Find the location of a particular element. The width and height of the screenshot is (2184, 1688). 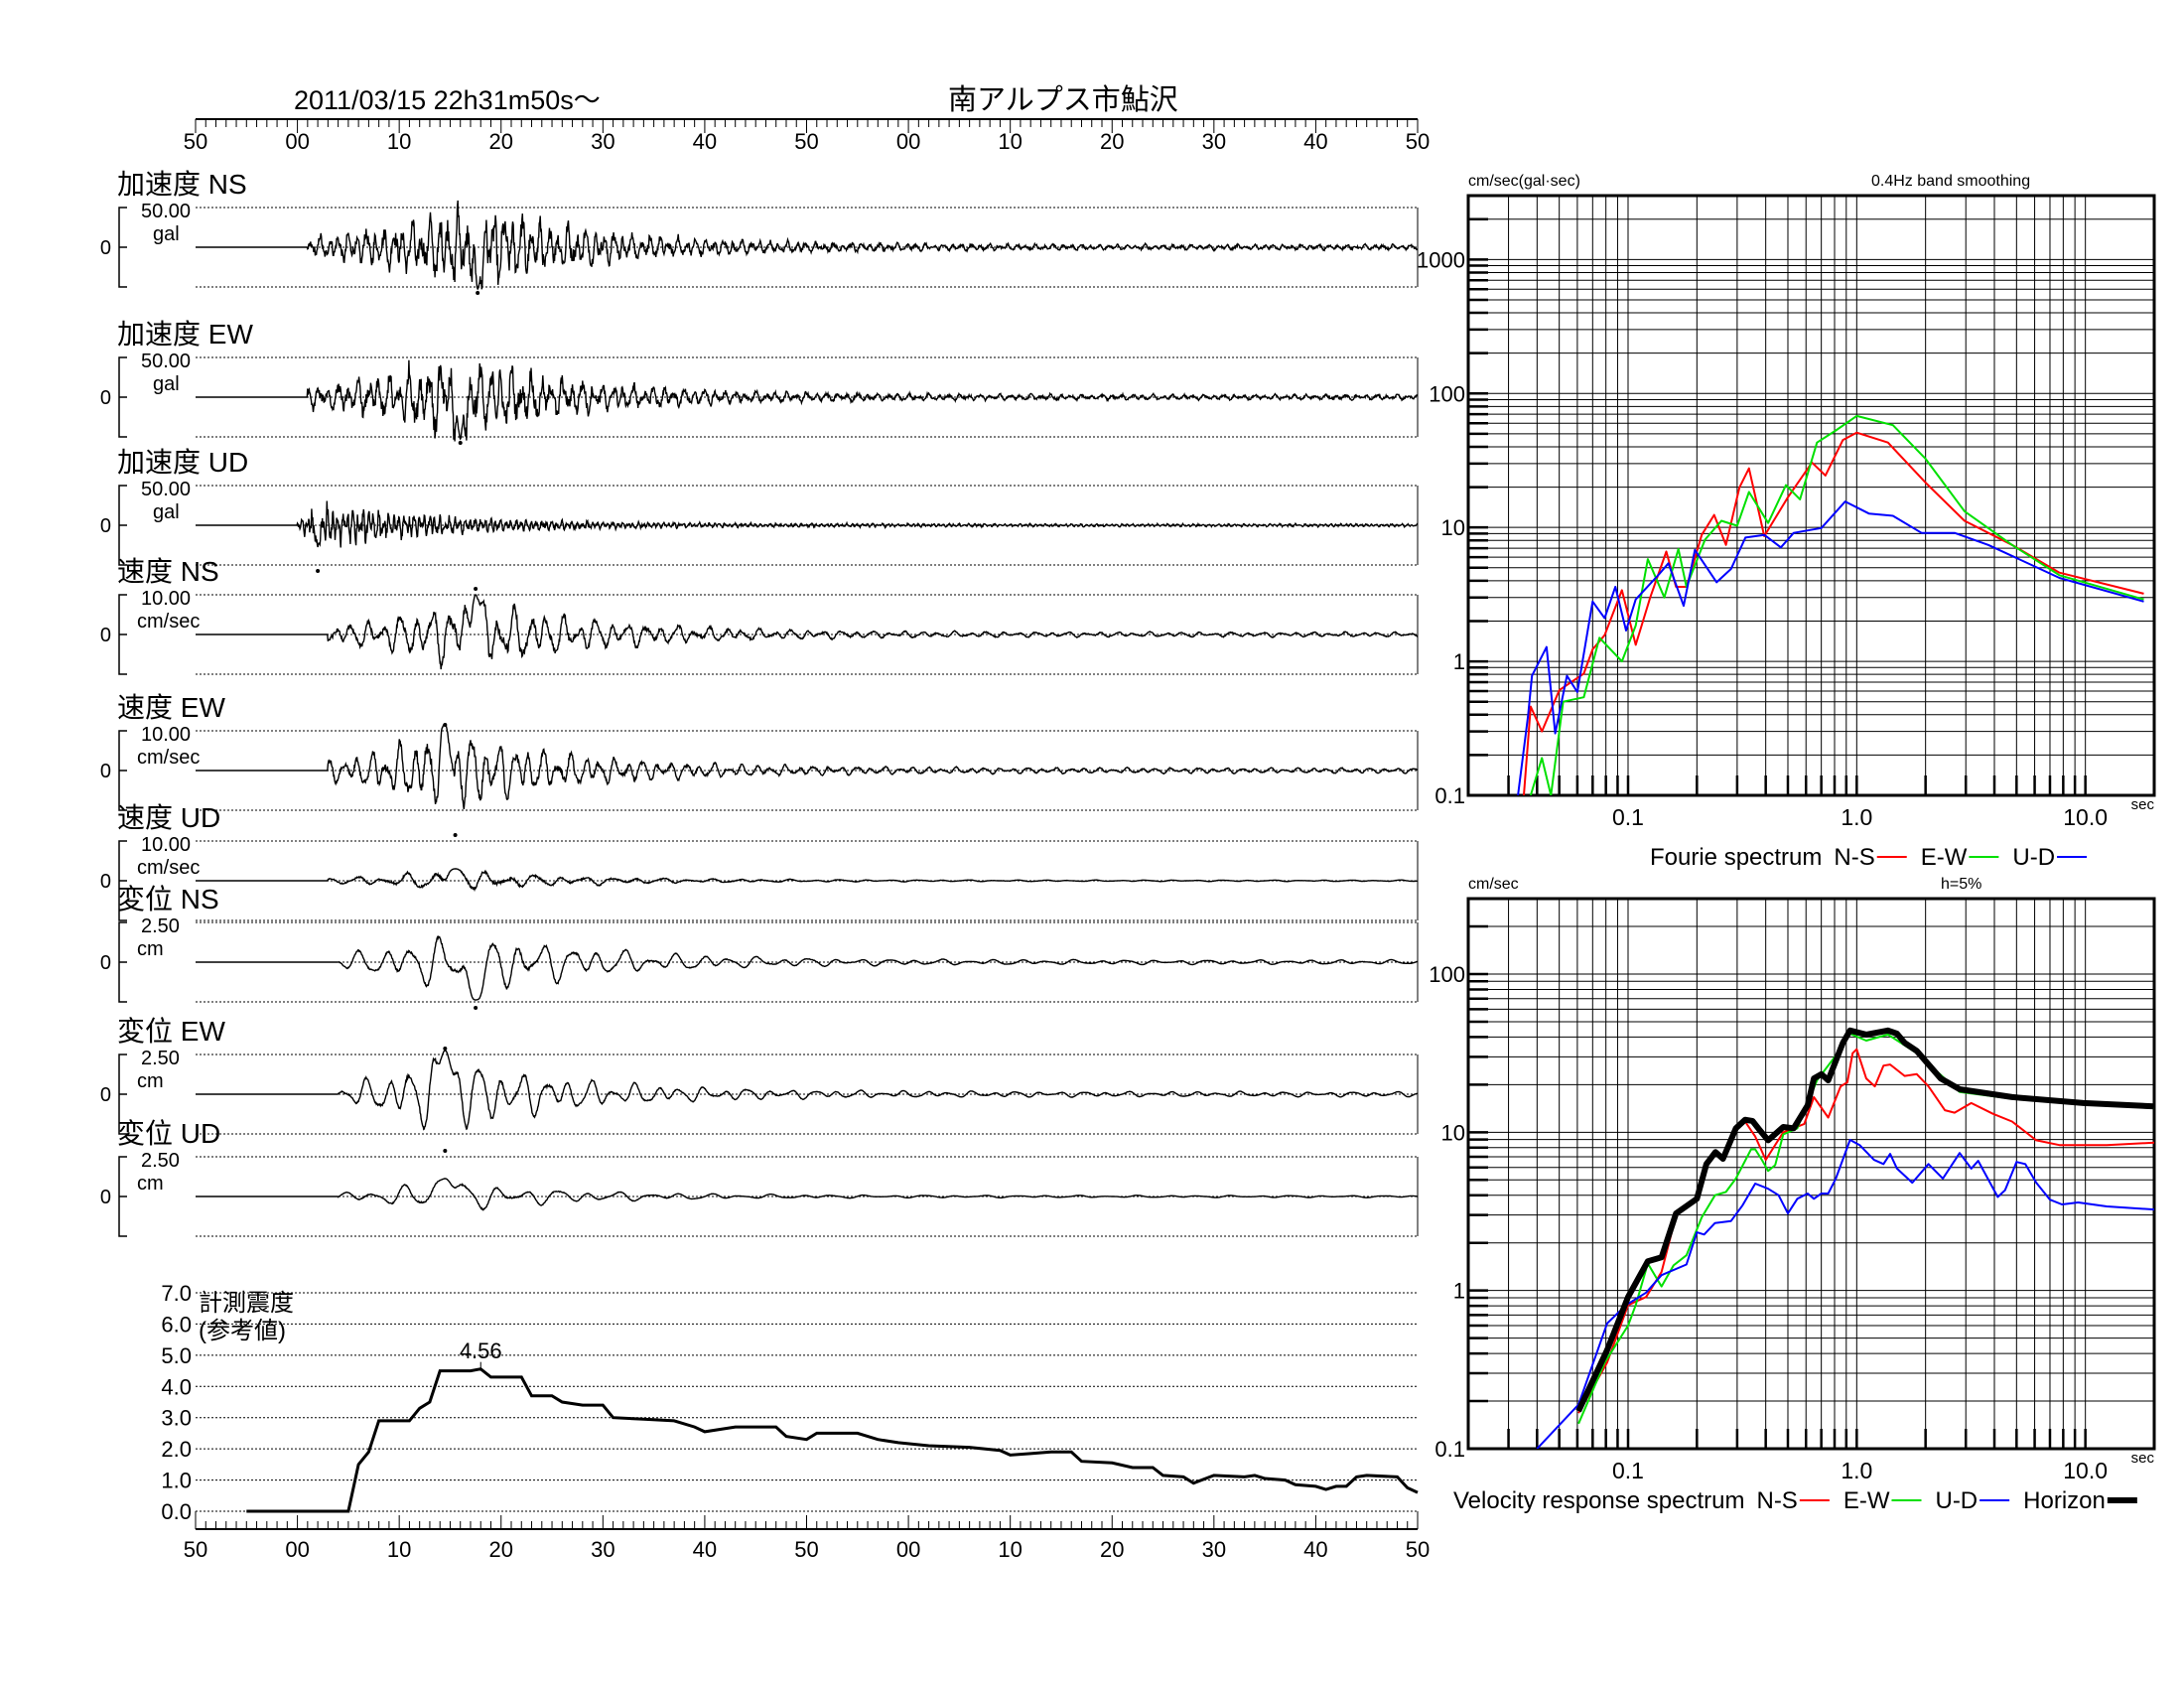

panel-label: 速度 UD is located at coordinates (168, 817).